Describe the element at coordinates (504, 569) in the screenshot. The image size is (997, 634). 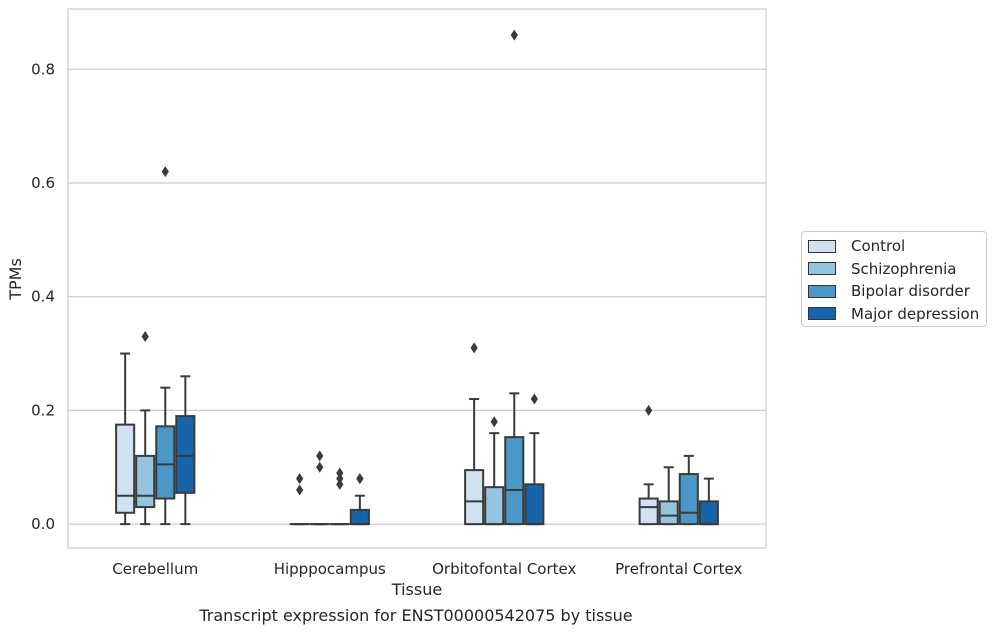
I see `x-tick-label: Orbitofontal Cortex` at that location.